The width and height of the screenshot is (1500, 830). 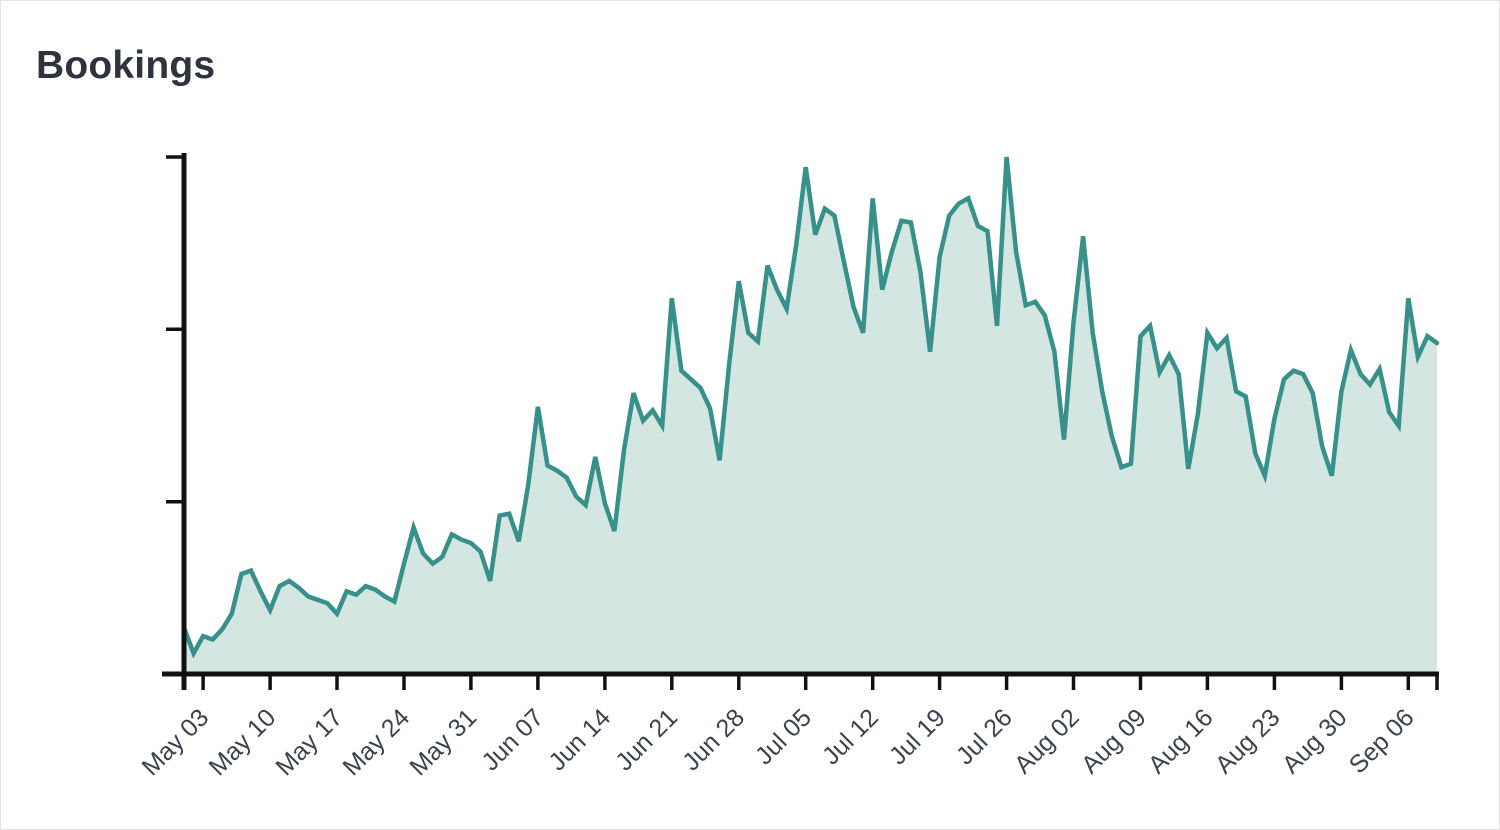 I want to click on x-axis-label: Sep 06, so click(x=1382, y=741).